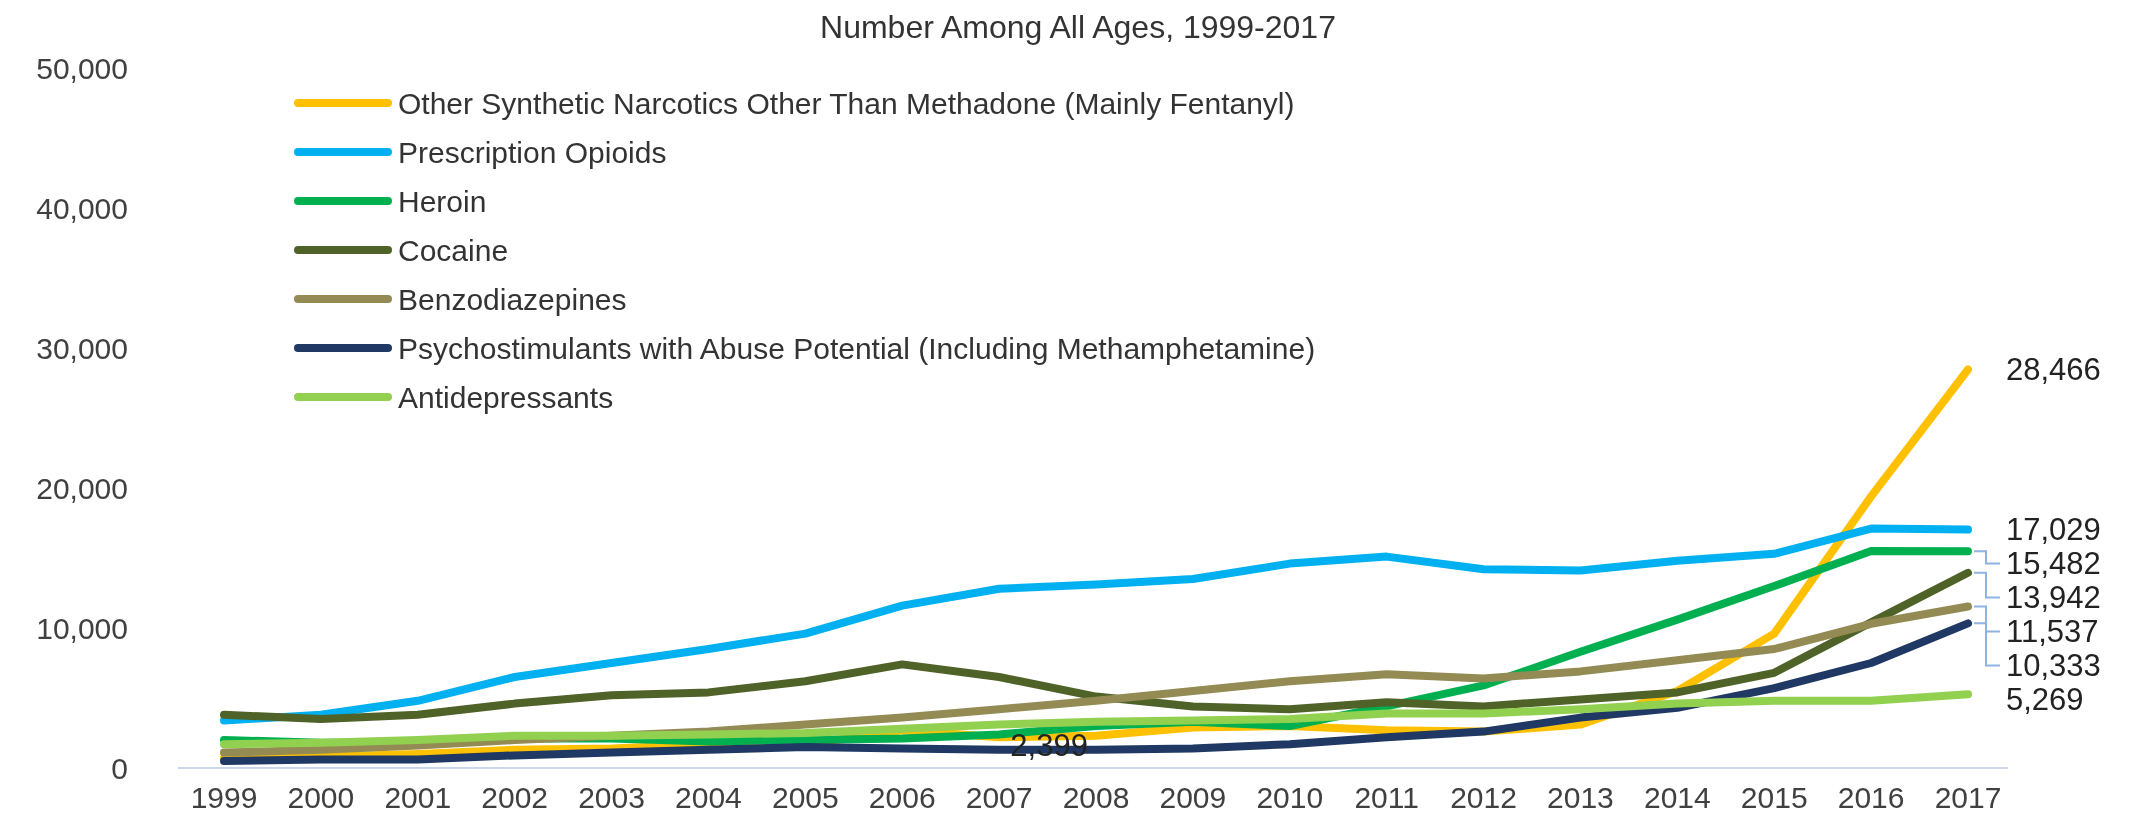 Image resolution: width=2141 pixels, height=831 pixels. Describe the element at coordinates (515, 797) in the screenshot. I see `x-tick-label: 2002` at that location.